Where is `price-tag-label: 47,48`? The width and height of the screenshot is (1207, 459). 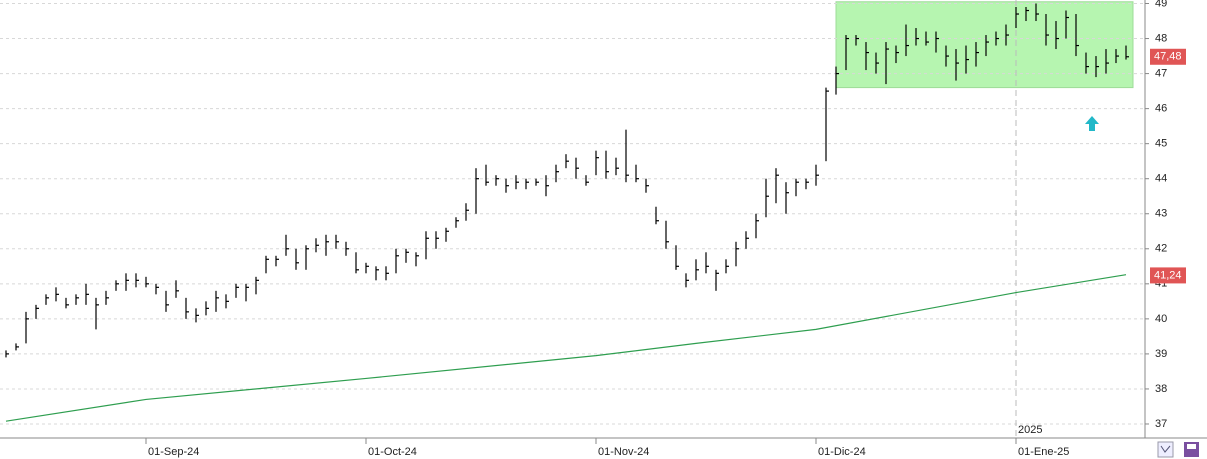
price-tag-label: 47,48 is located at coordinates (1168, 57).